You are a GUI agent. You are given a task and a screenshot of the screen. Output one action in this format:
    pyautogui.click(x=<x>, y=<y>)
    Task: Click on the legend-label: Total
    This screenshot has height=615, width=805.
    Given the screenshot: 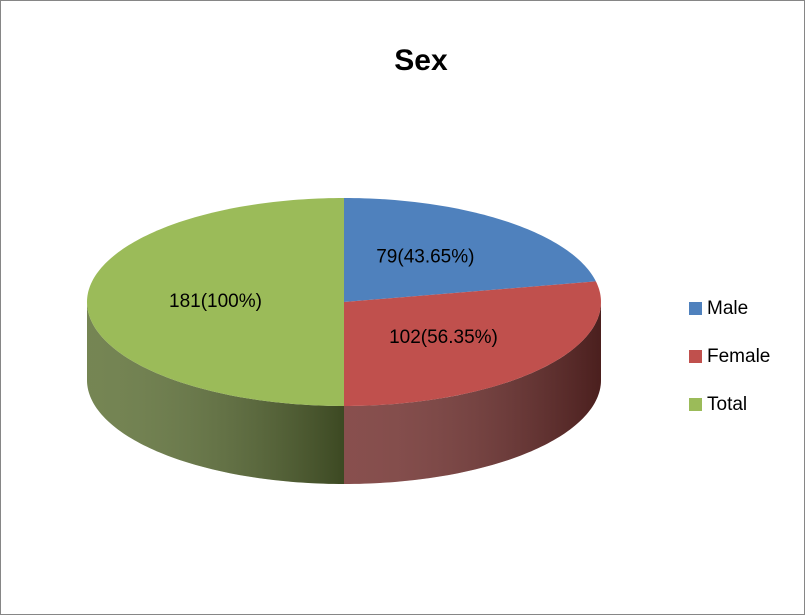 What is the action you would take?
    pyautogui.click(x=727, y=404)
    